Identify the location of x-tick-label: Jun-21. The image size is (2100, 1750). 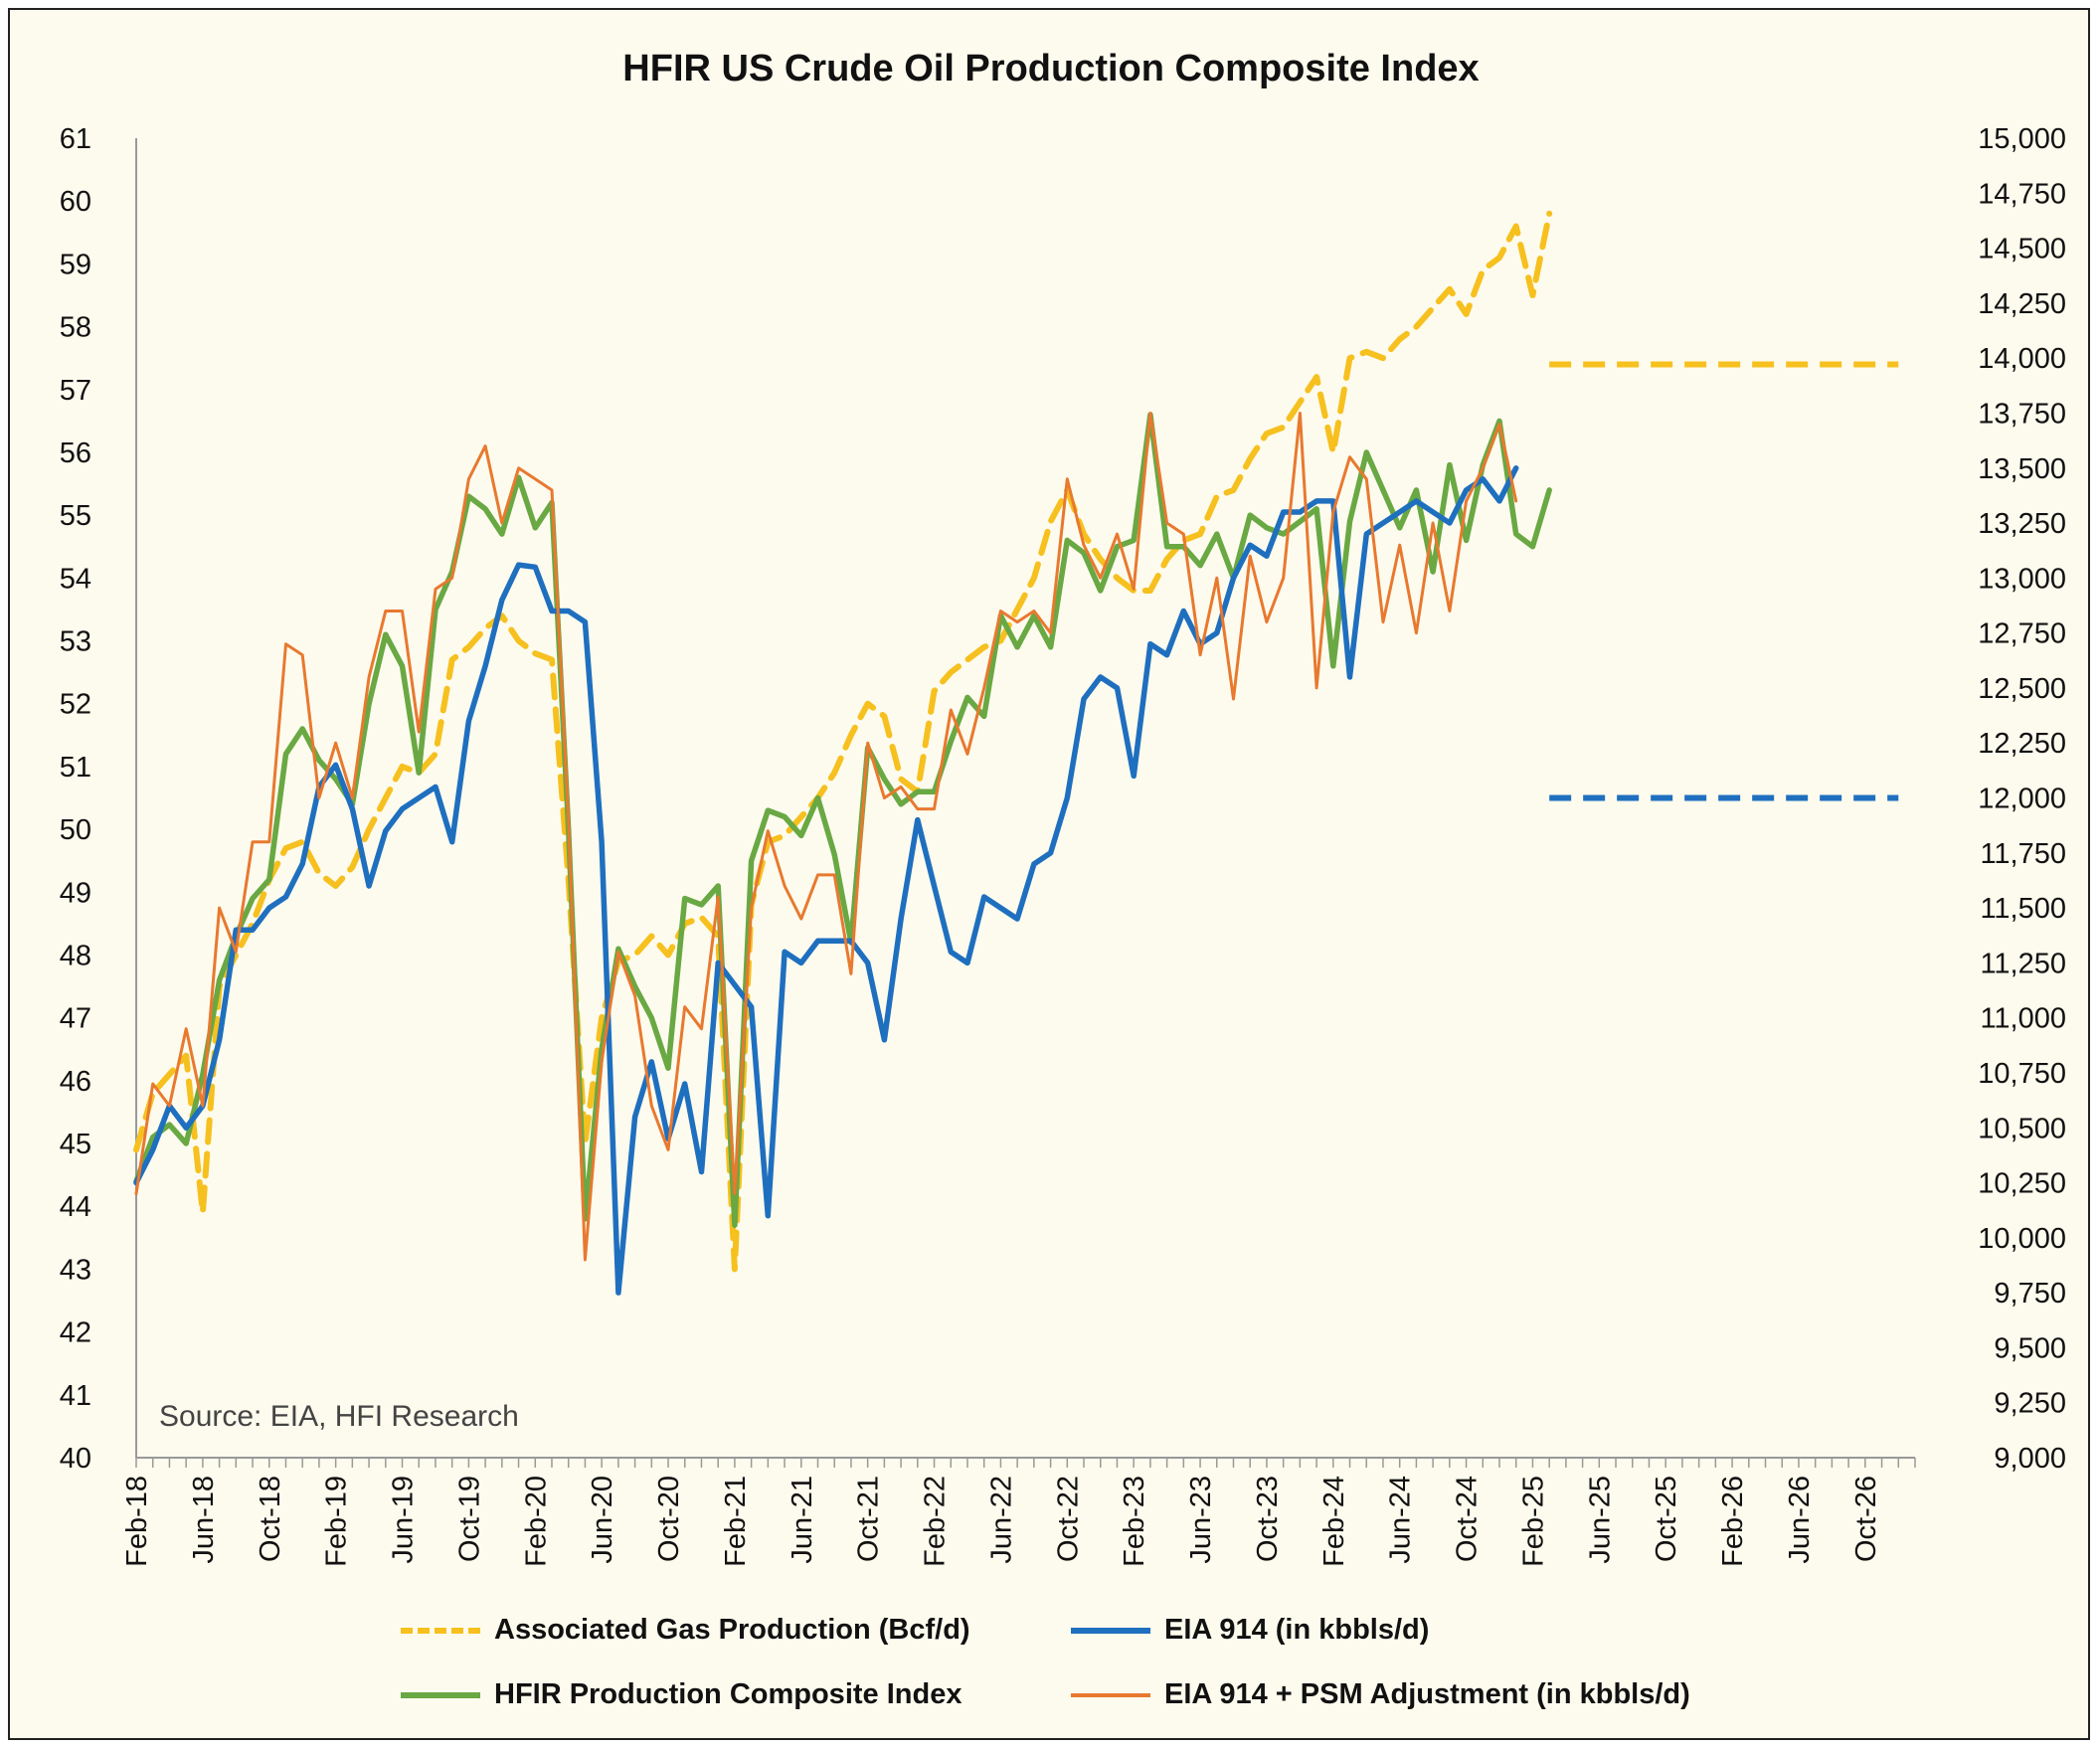
(802, 1520).